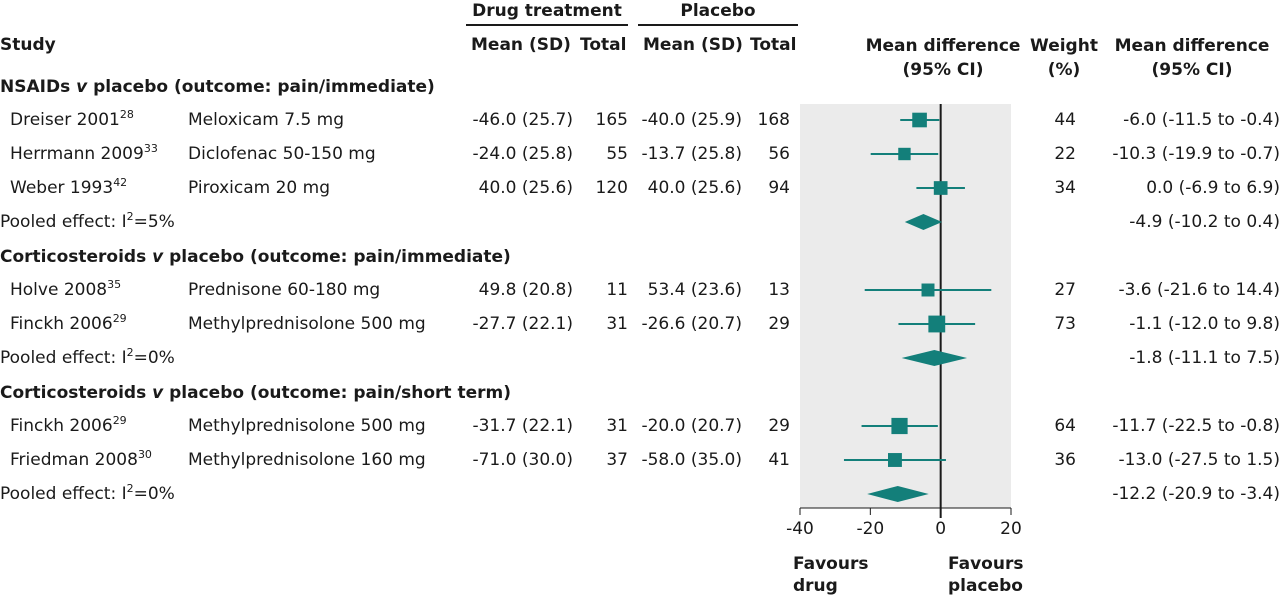  Describe the element at coordinates (525, 188) in the screenshot. I see `drug-mean-sd: 40.0 (25.6)` at that location.